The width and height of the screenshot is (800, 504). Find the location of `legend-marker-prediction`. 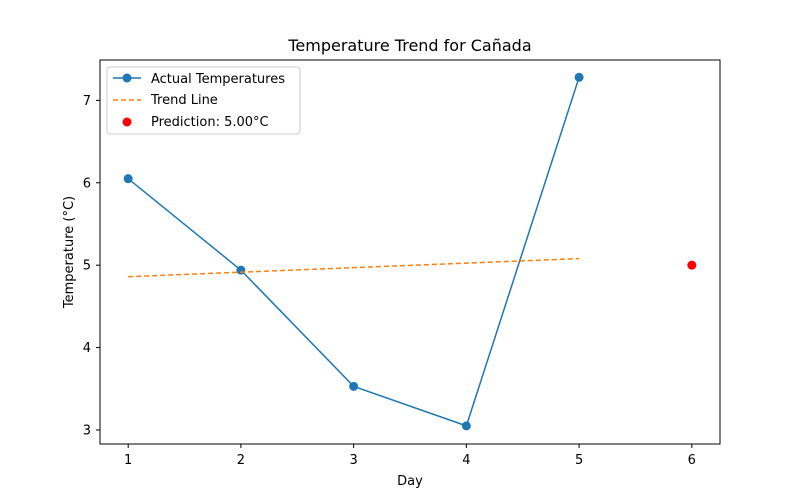

legend-marker-prediction is located at coordinates (127, 122).